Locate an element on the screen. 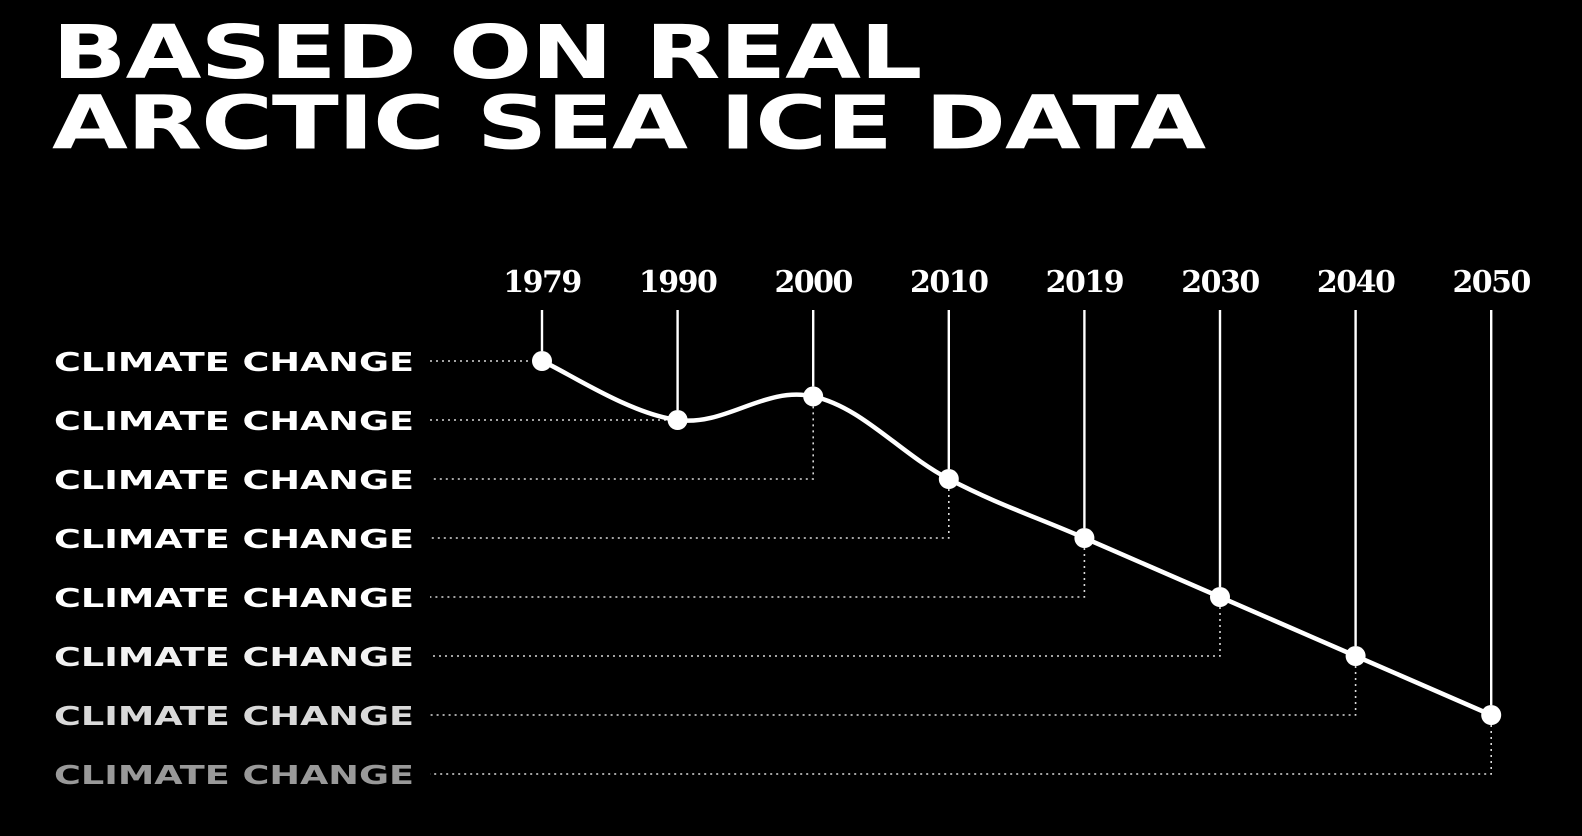 The height and width of the screenshot is (836, 1582). data-point-2030 is located at coordinates (1220, 597).